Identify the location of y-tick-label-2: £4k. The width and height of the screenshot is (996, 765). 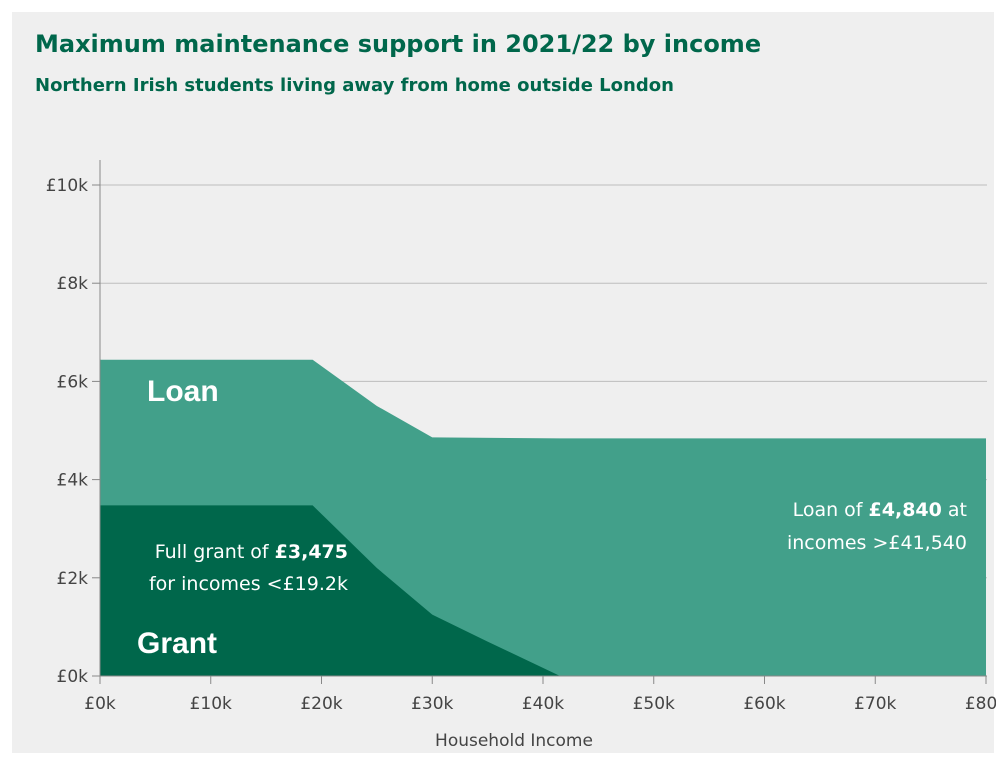
(73, 481).